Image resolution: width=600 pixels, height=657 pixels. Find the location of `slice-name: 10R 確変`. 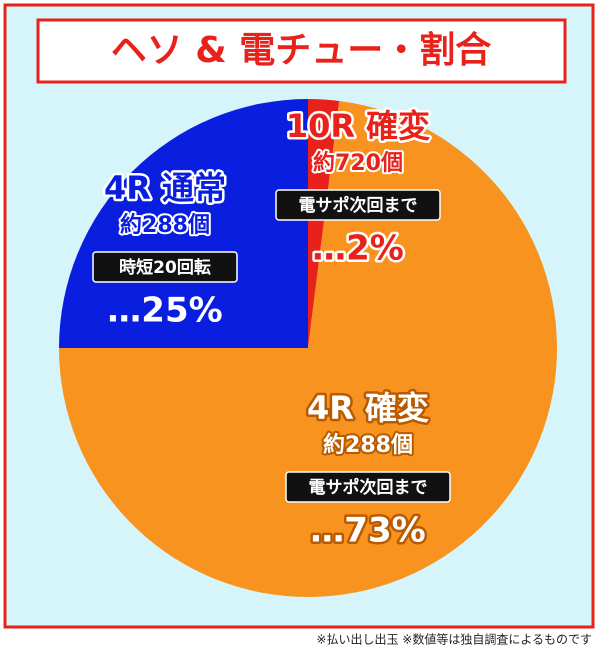

slice-name: 10R 確変 is located at coordinates (358, 126).